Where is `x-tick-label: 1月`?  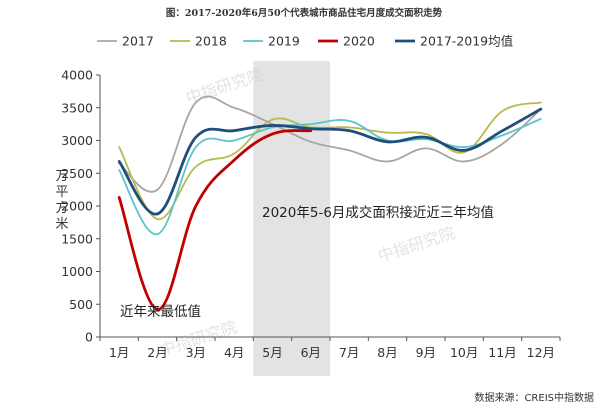
x-tick-label: 1月 is located at coordinates (119, 352).